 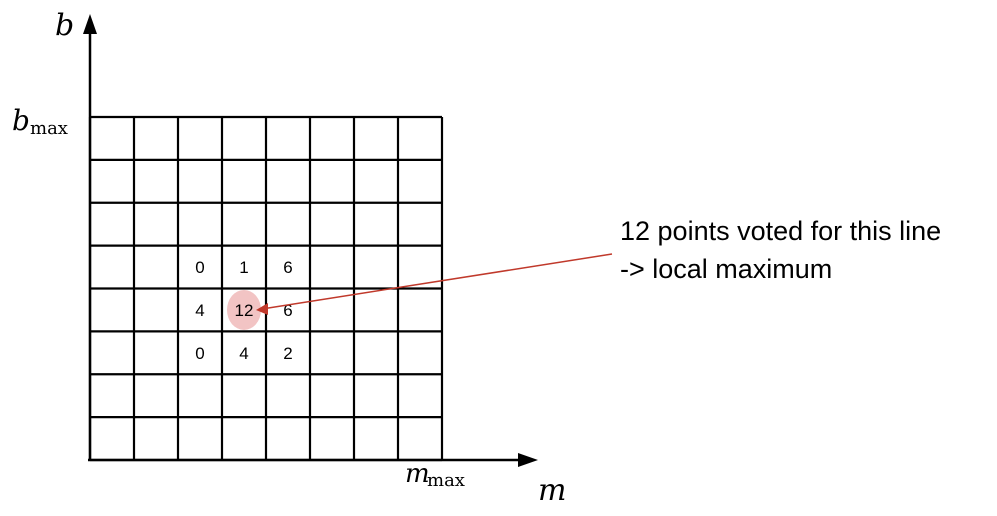 What do you see at coordinates (64, 25) in the screenshot?
I see `y-axis-label: b` at bounding box center [64, 25].